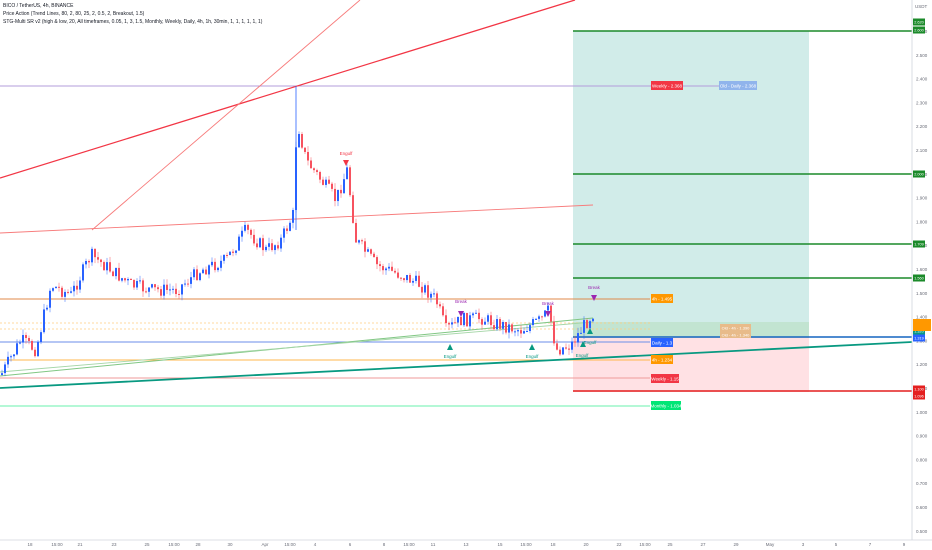 This screenshot has width=932, height=550. What do you see at coordinates (836, 544) in the screenshot?
I see `time-tick-label: 5` at bounding box center [836, 544].